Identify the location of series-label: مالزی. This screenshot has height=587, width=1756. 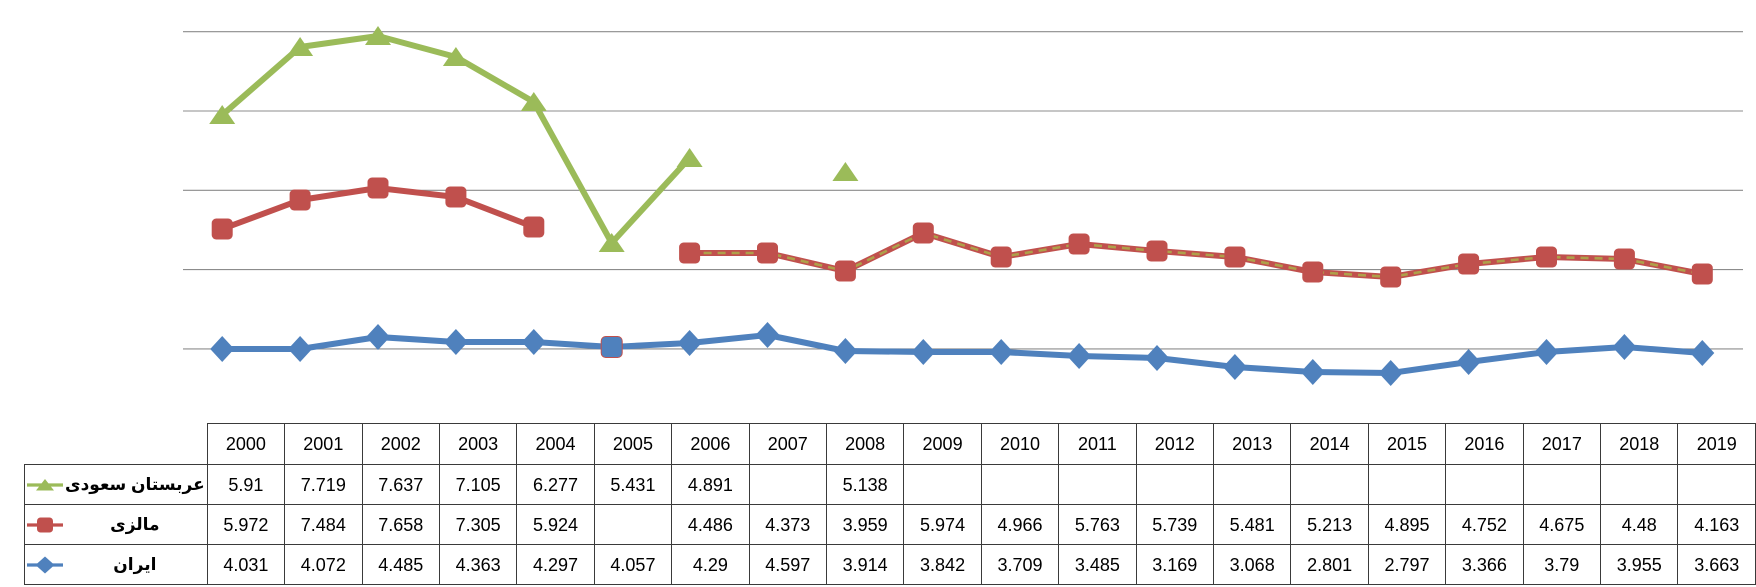
(135, 524).